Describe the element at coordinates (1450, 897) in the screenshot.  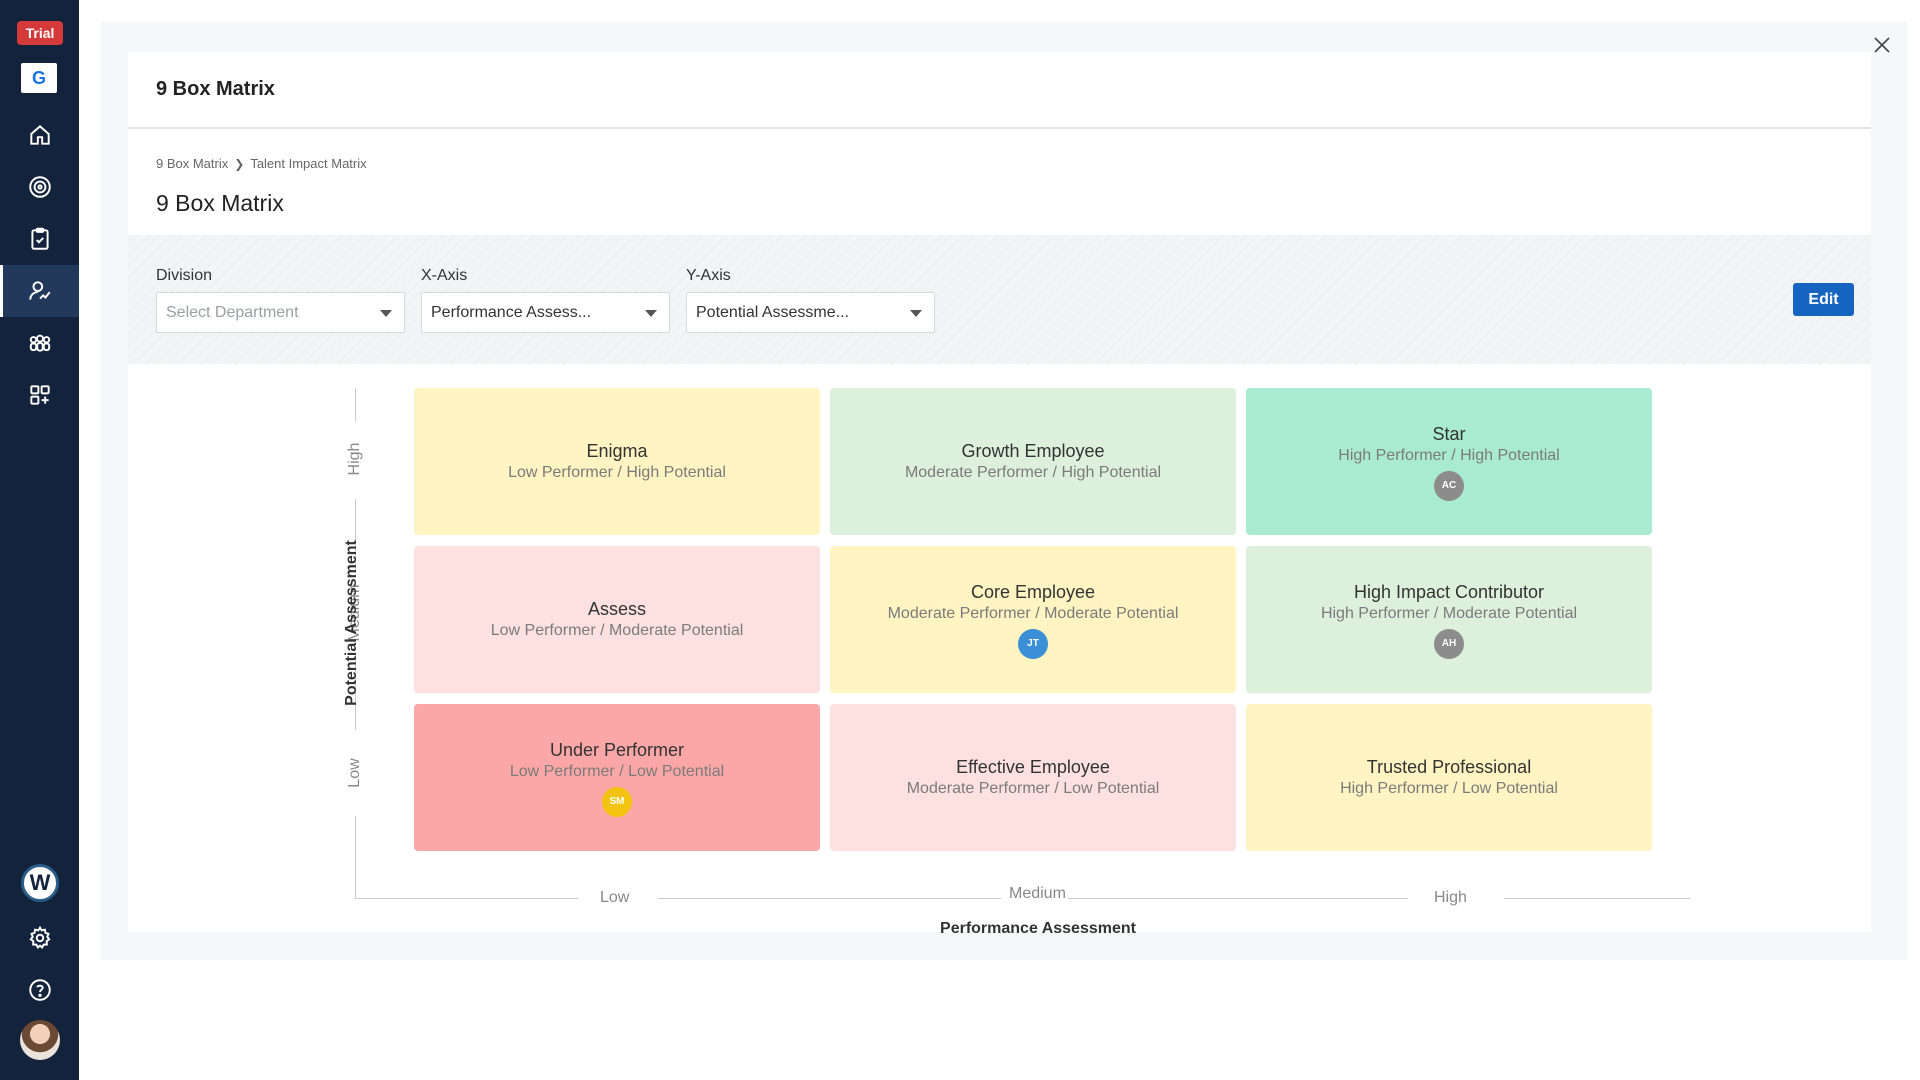
I see `x-tick-high: High` at that location.